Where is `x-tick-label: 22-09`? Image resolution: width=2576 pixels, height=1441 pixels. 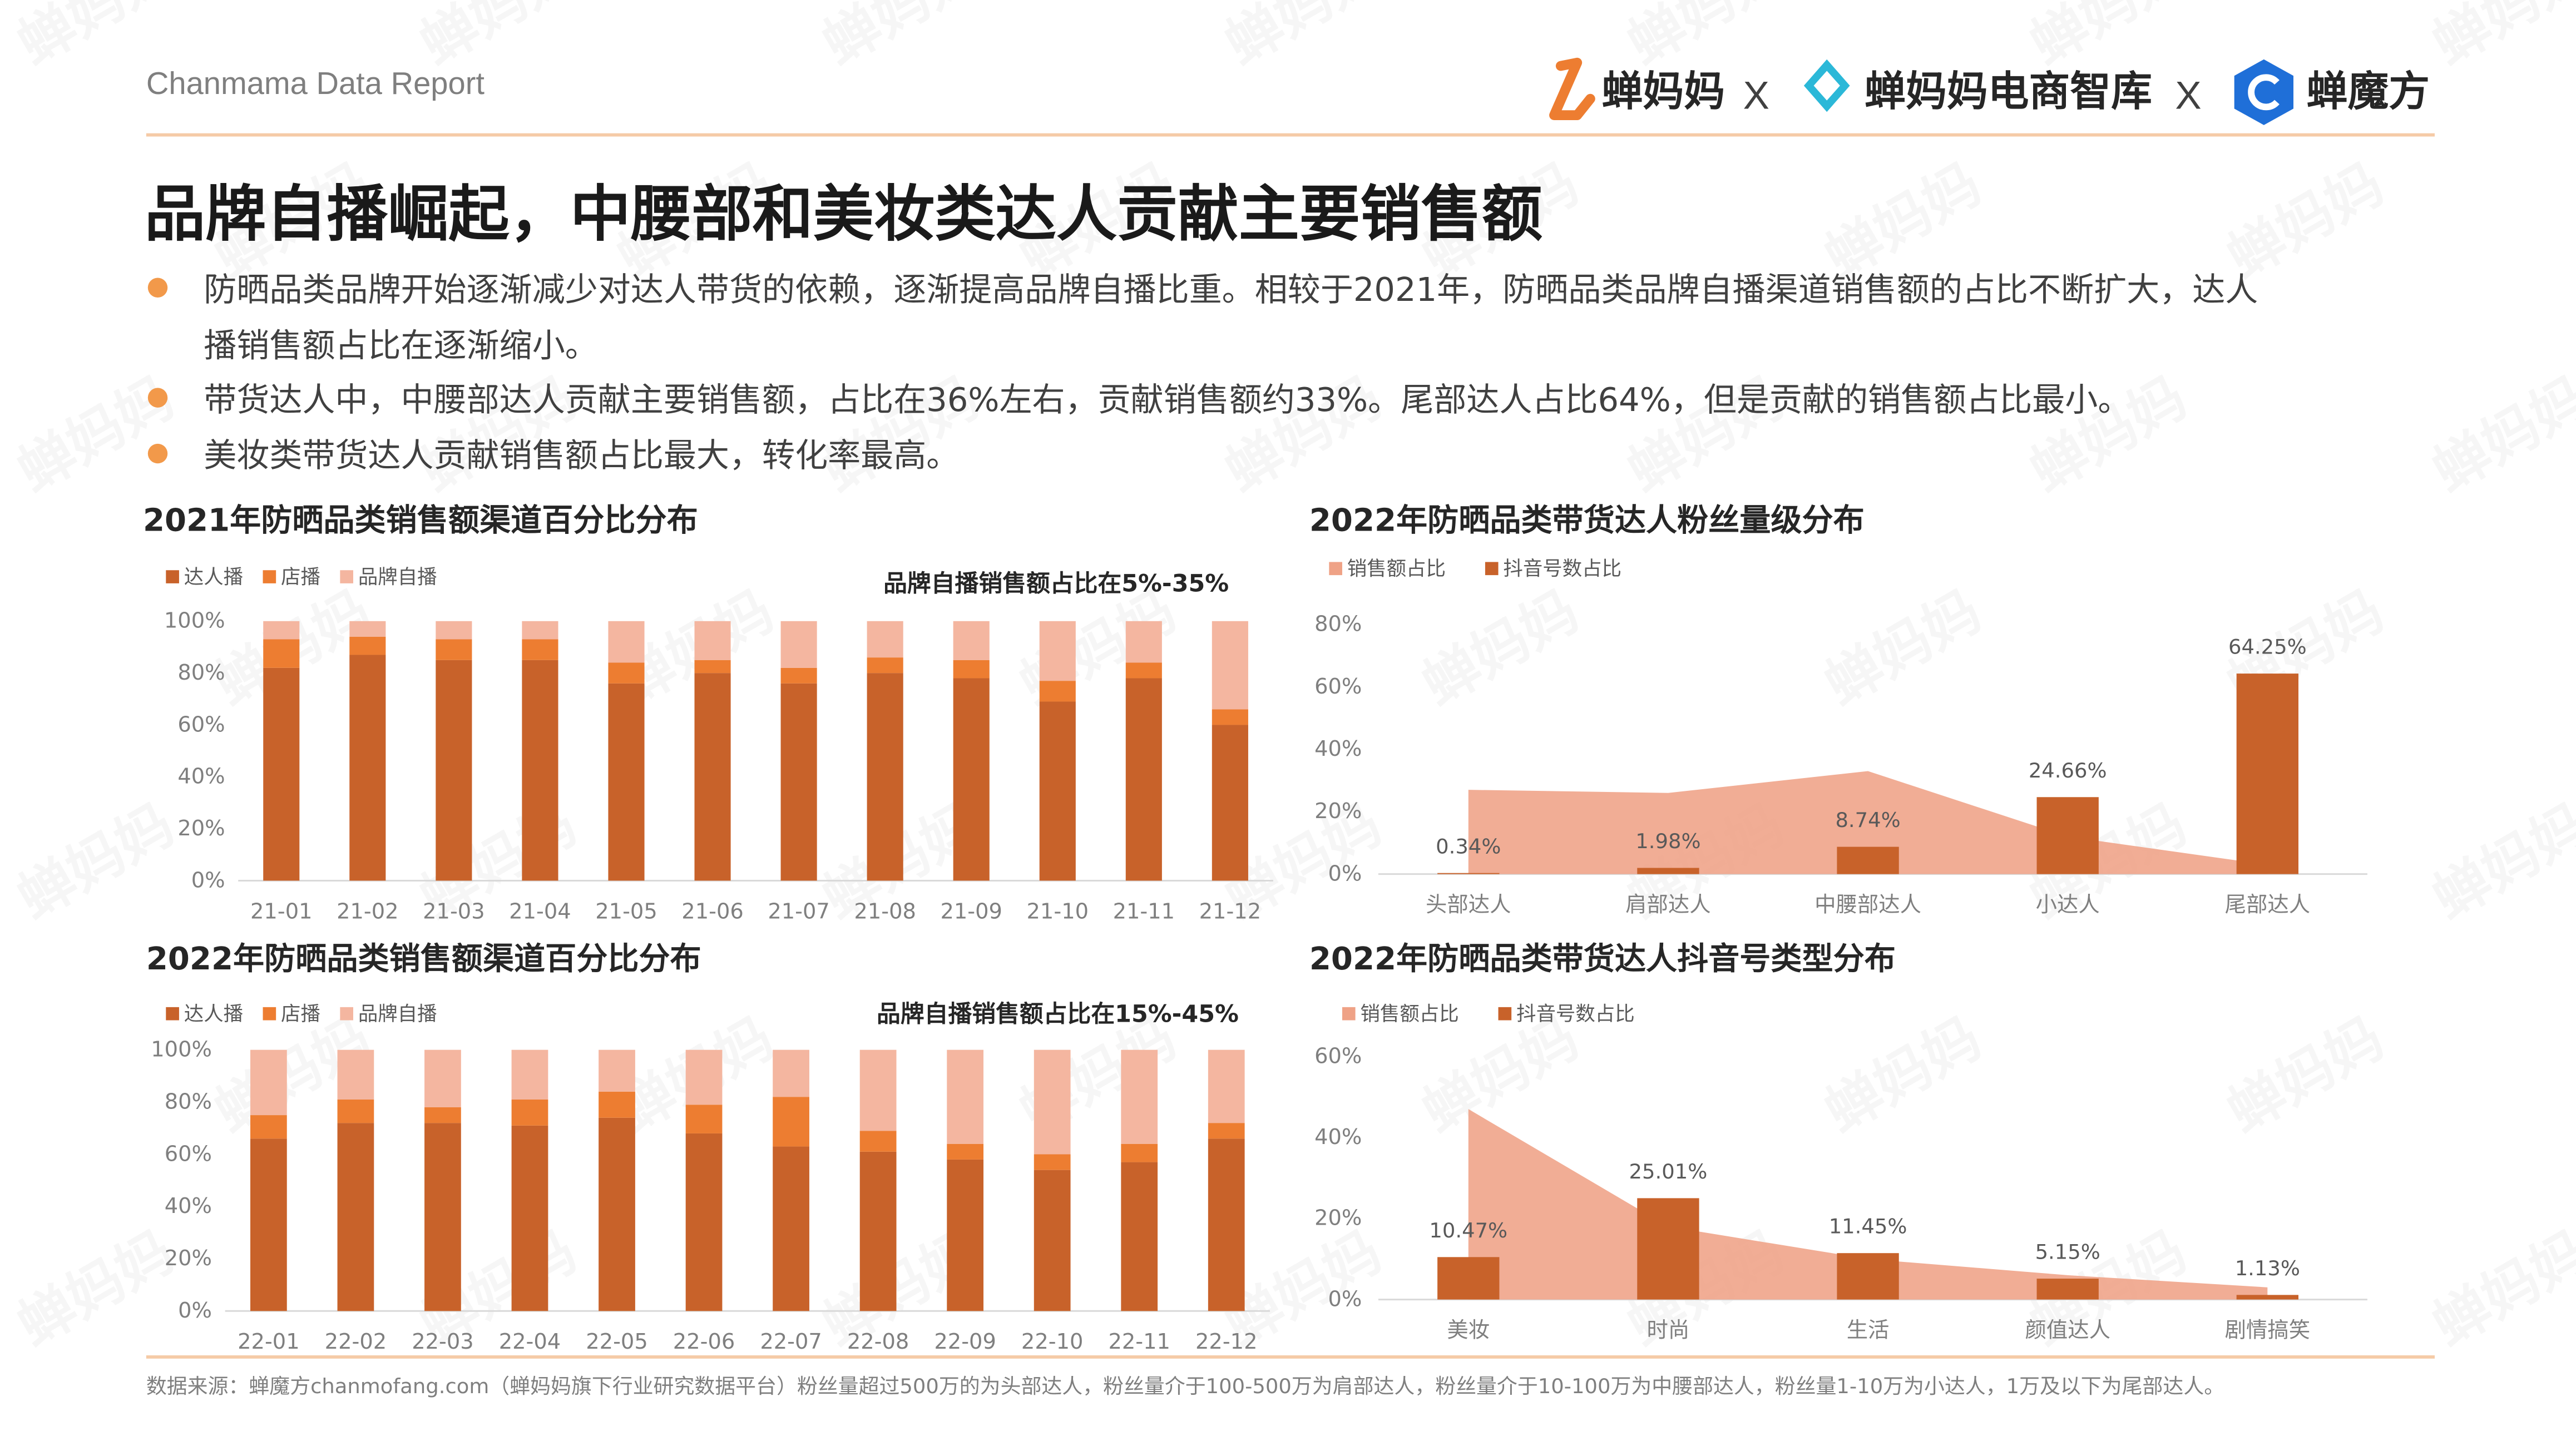 x-tick-label: 22-09 is located at coordinates (965, 1342).